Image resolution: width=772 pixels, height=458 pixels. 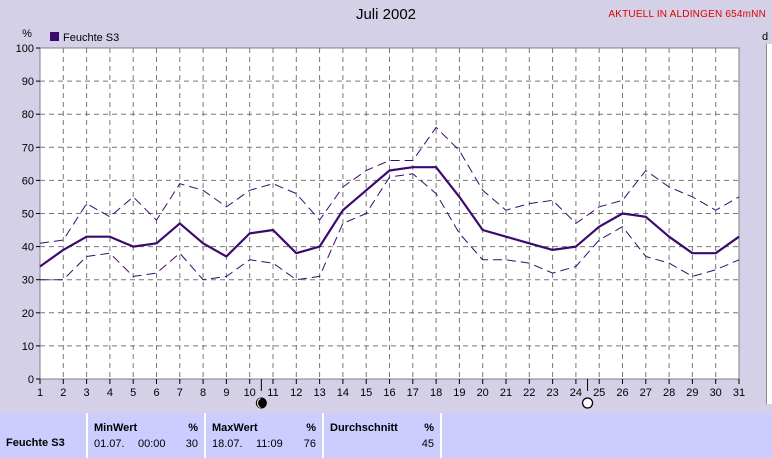 I want to click on x-tick-label: 17, so click(x=413, y=393).